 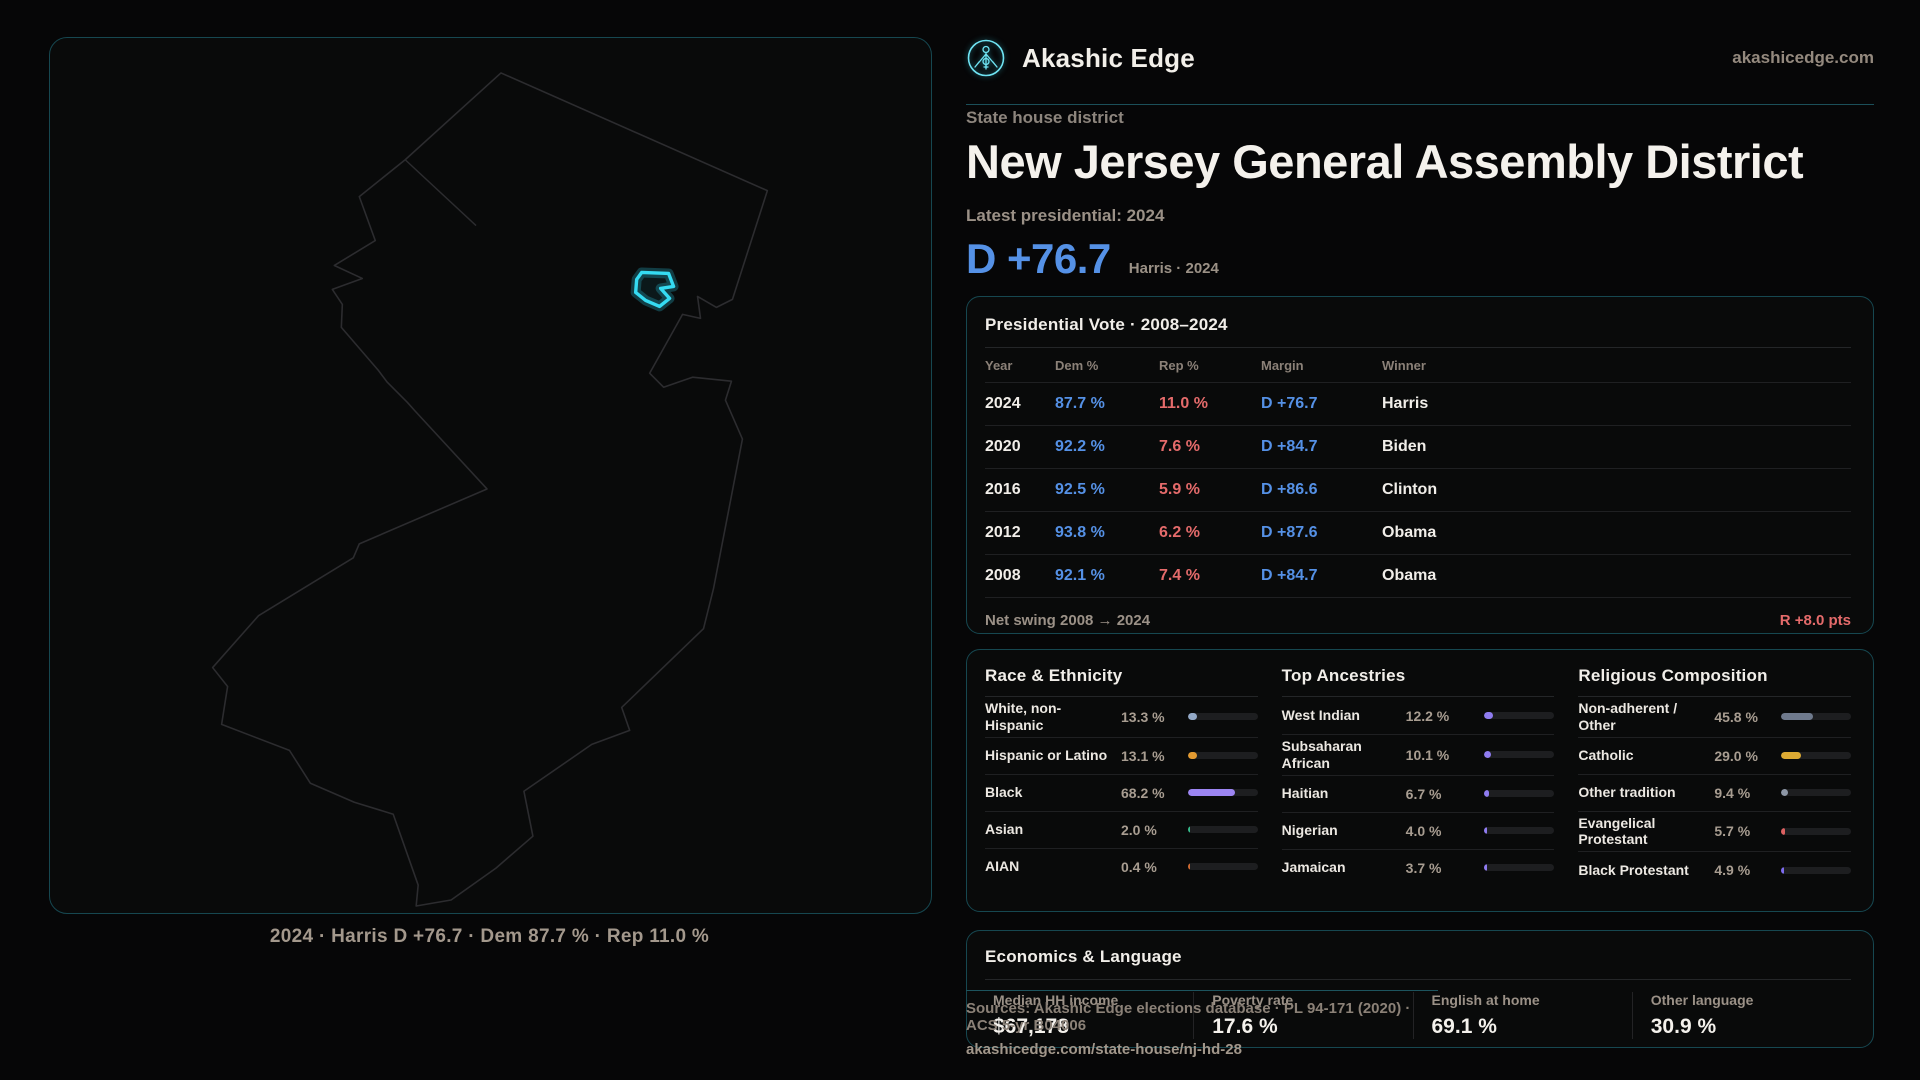 I want to click on dem-cell: 92.1 %, so click(x=1080, y=575).